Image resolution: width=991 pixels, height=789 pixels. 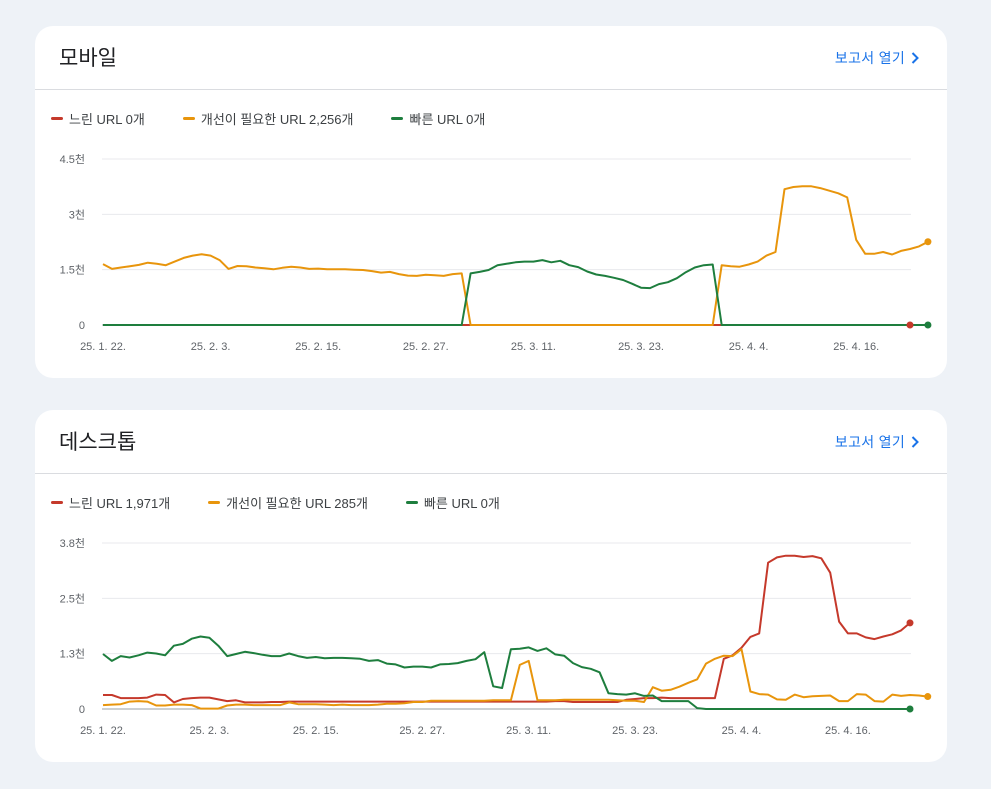 What do you see at coordinates (72, 598) in the screenshot?
I see `y-tick-label: 2.5천` at bounding box center [72, 598].